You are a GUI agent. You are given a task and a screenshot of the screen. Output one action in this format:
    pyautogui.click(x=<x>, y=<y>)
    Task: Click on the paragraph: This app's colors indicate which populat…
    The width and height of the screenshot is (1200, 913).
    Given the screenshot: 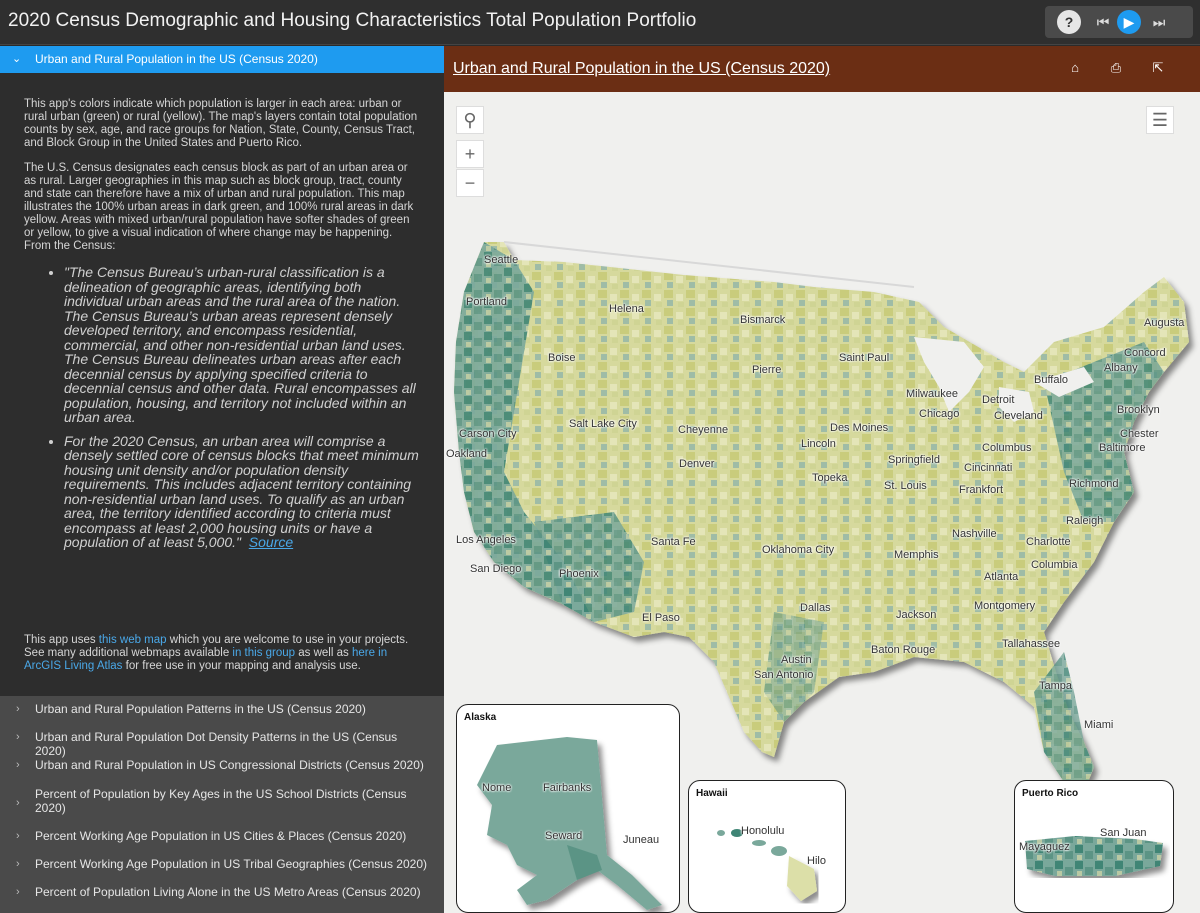 What is the action you would take?
    pyautogui.click(x=221, y=123)
    